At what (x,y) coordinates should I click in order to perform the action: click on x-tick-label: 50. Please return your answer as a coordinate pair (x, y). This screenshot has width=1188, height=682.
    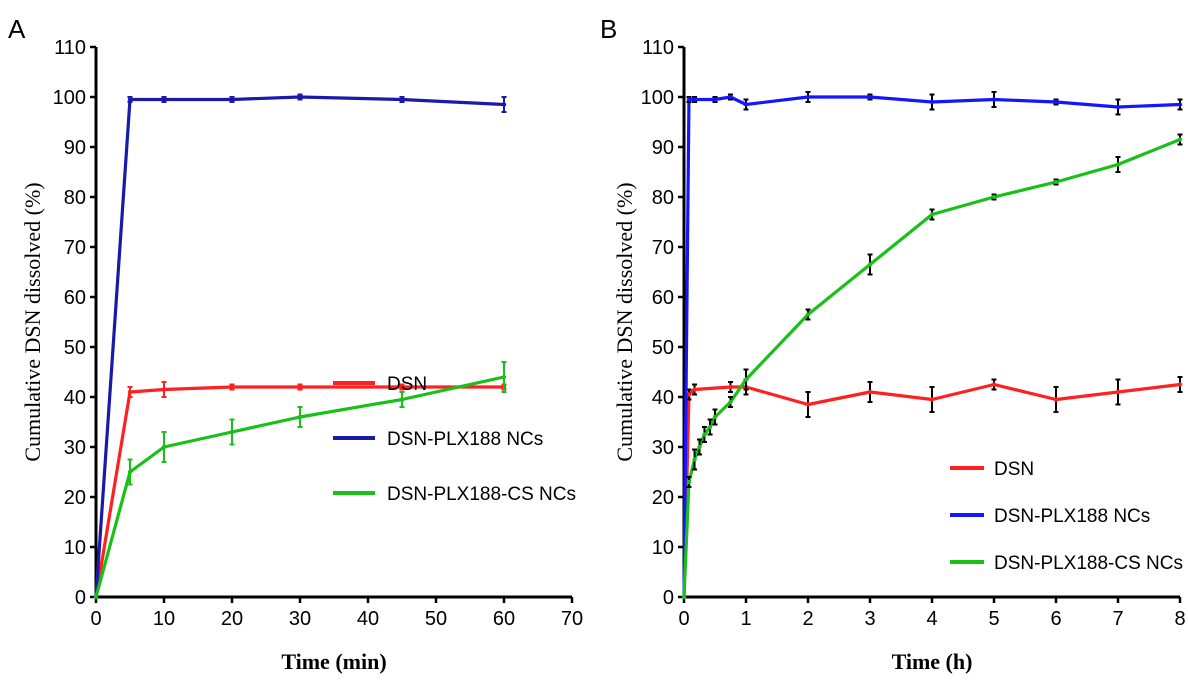
    Looking at the image, I should click on (436, 619).